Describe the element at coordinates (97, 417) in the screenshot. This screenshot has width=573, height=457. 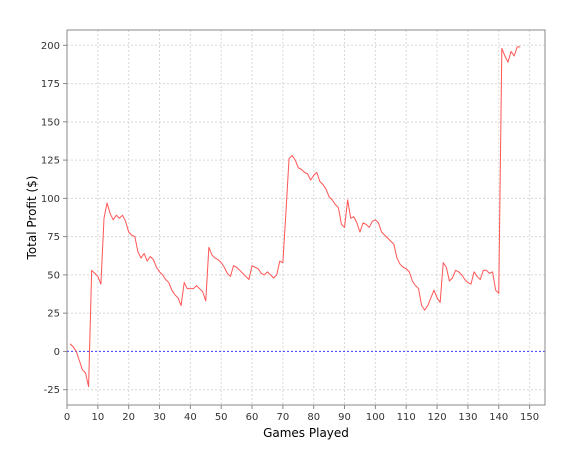
I see `x-tick-label: 10` at that location.